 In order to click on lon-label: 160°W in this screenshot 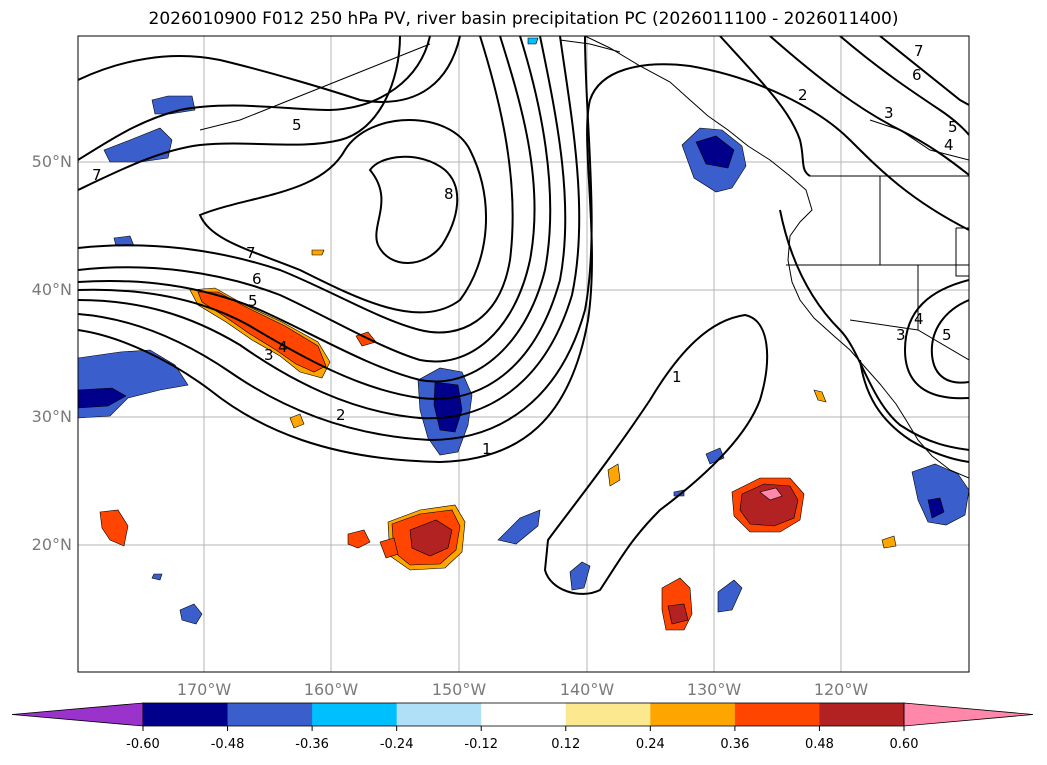, I will do `click(331, 689)`.